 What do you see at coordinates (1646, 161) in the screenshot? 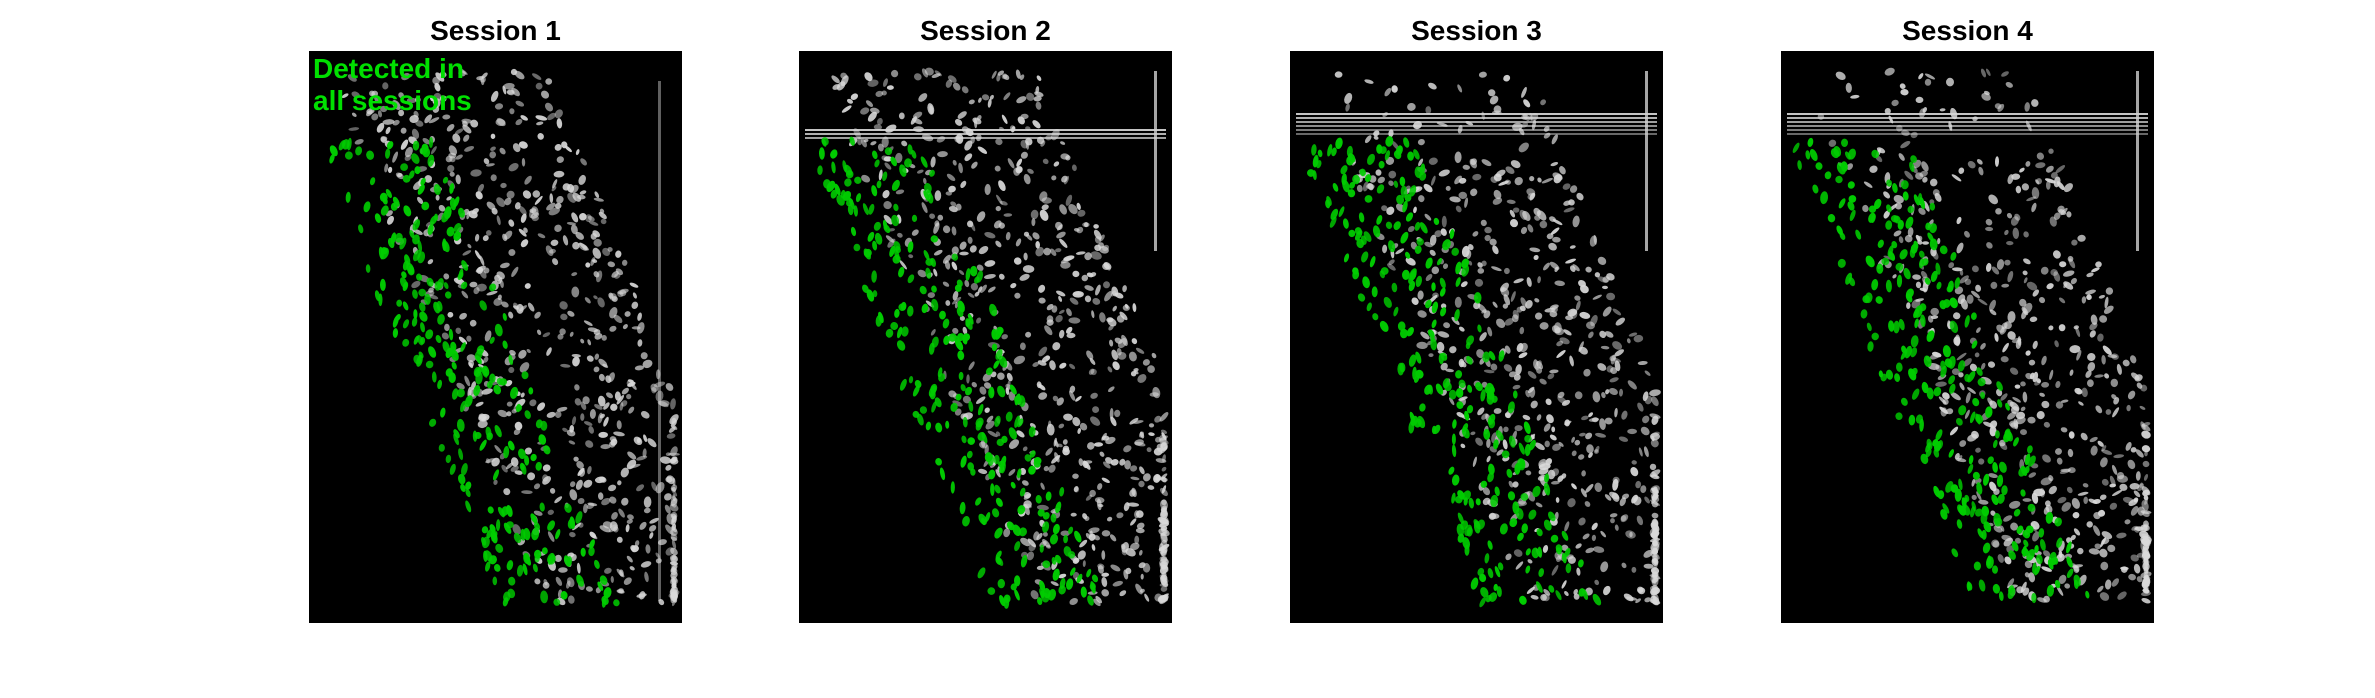
I see `vessel-vertical` at bounding box center [1646, 161].